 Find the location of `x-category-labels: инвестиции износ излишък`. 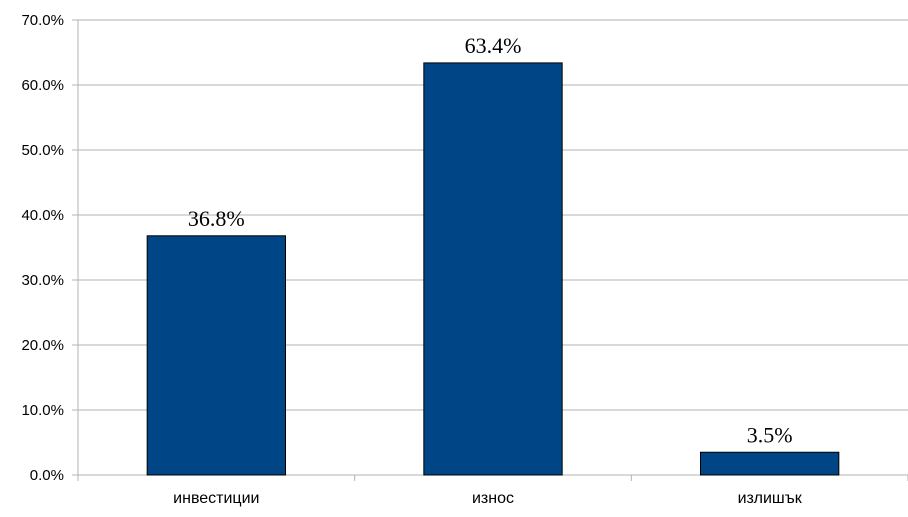

x-category-labels: инвестиции износ излишък is located at coordinates (488, 498).